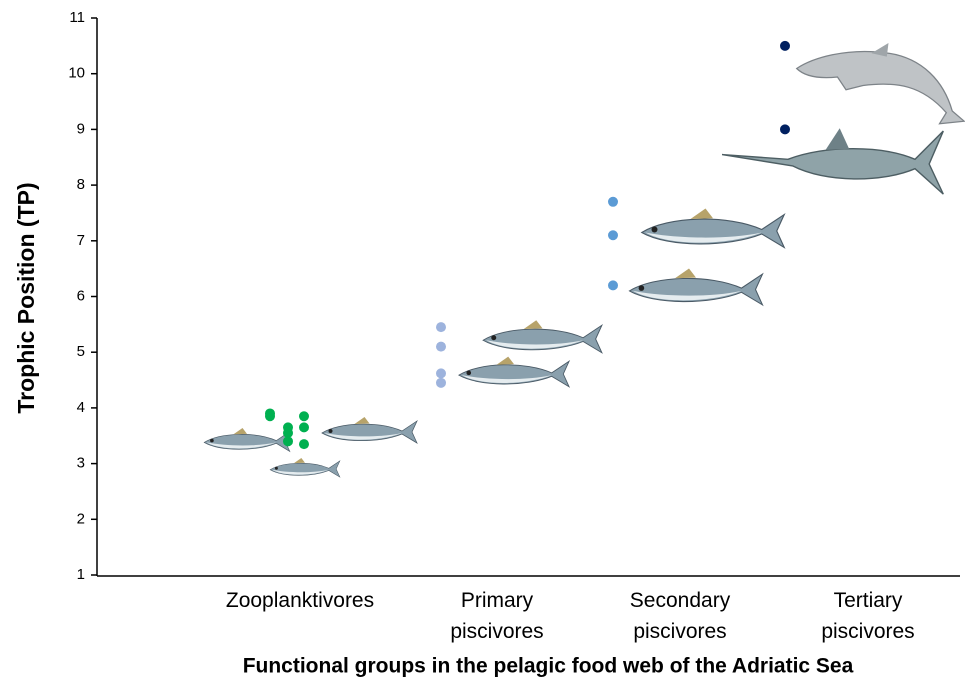  What do you see at coordinates (81, 295) in the screenshot?
I see `y-tick-label: 6` at bounding box center [81, 295].